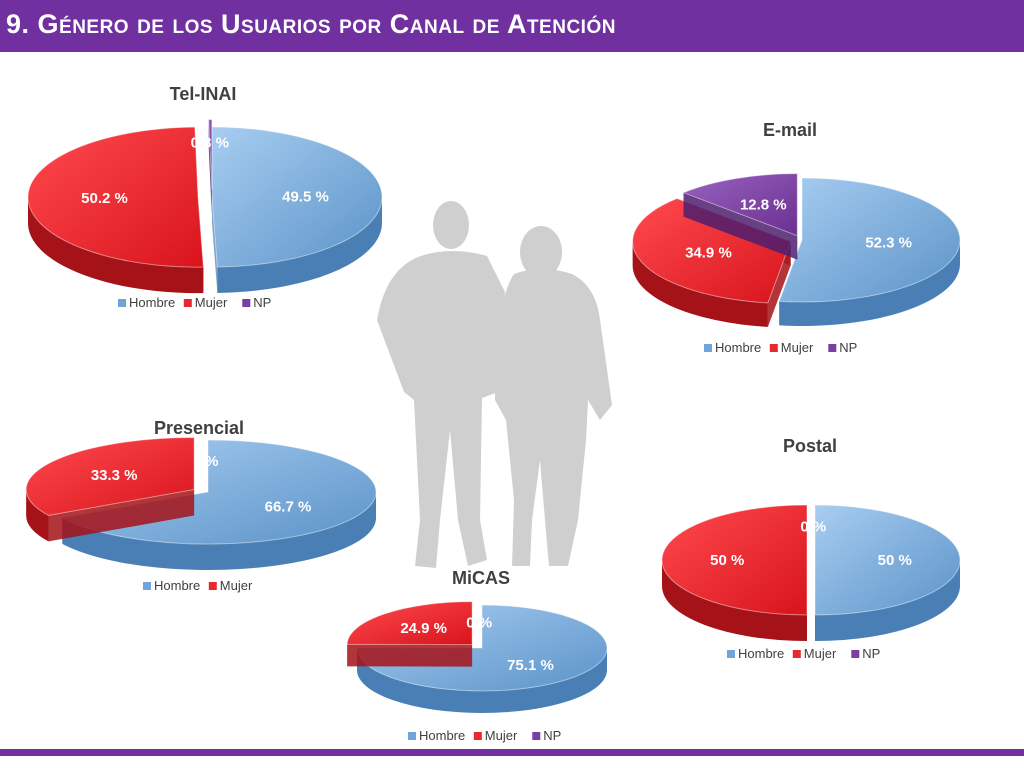 The image size is (1024, 768). Describe the element at coordinates (494, 384) in the screenshot. I see `couple-silhouette` at that location.